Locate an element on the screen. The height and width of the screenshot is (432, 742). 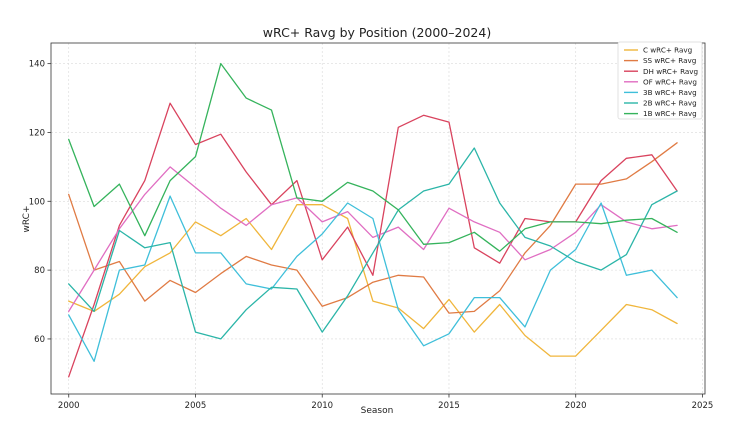
x-tick-label: 2015 is located at coordinates (449, 406).